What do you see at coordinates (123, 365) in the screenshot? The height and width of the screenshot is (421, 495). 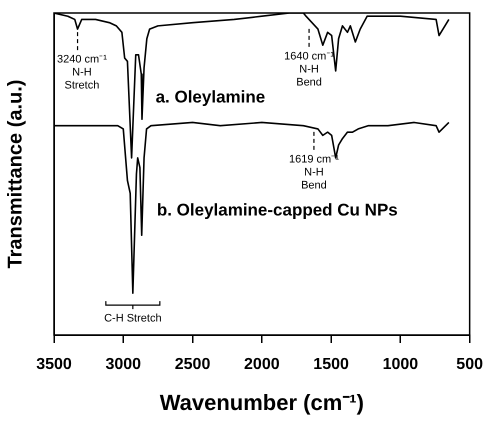 I see `x-tick-label: 3000` at bounding box center [123, 365].